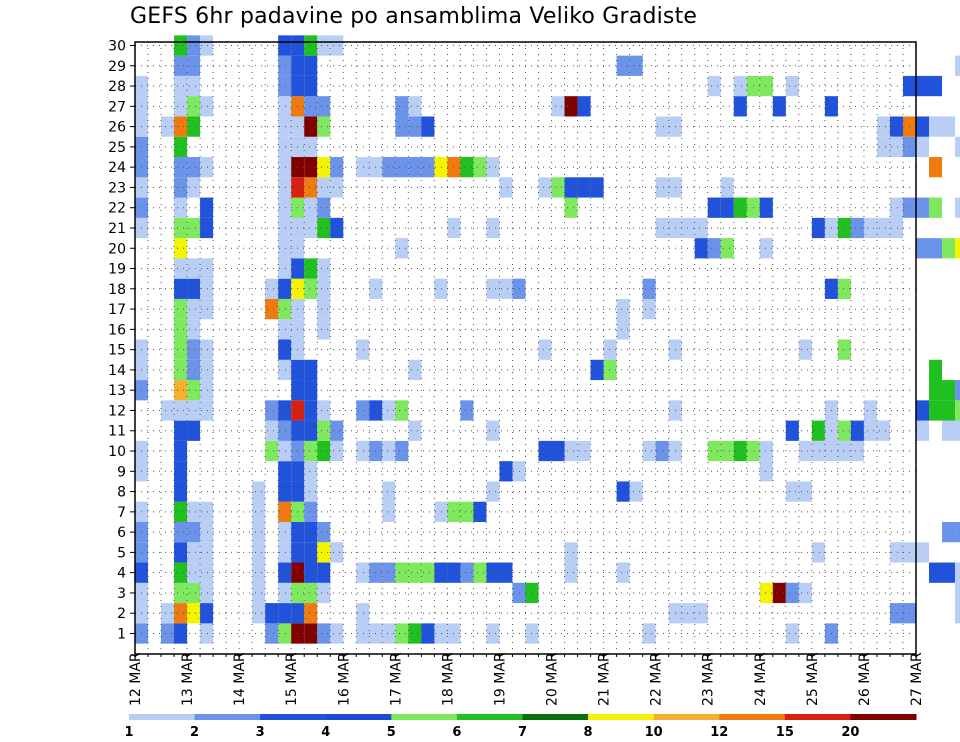 The height and width of the screenshot is (742, 960). I want to click on x-tick-label: 24 MAR, so click(761, 679).